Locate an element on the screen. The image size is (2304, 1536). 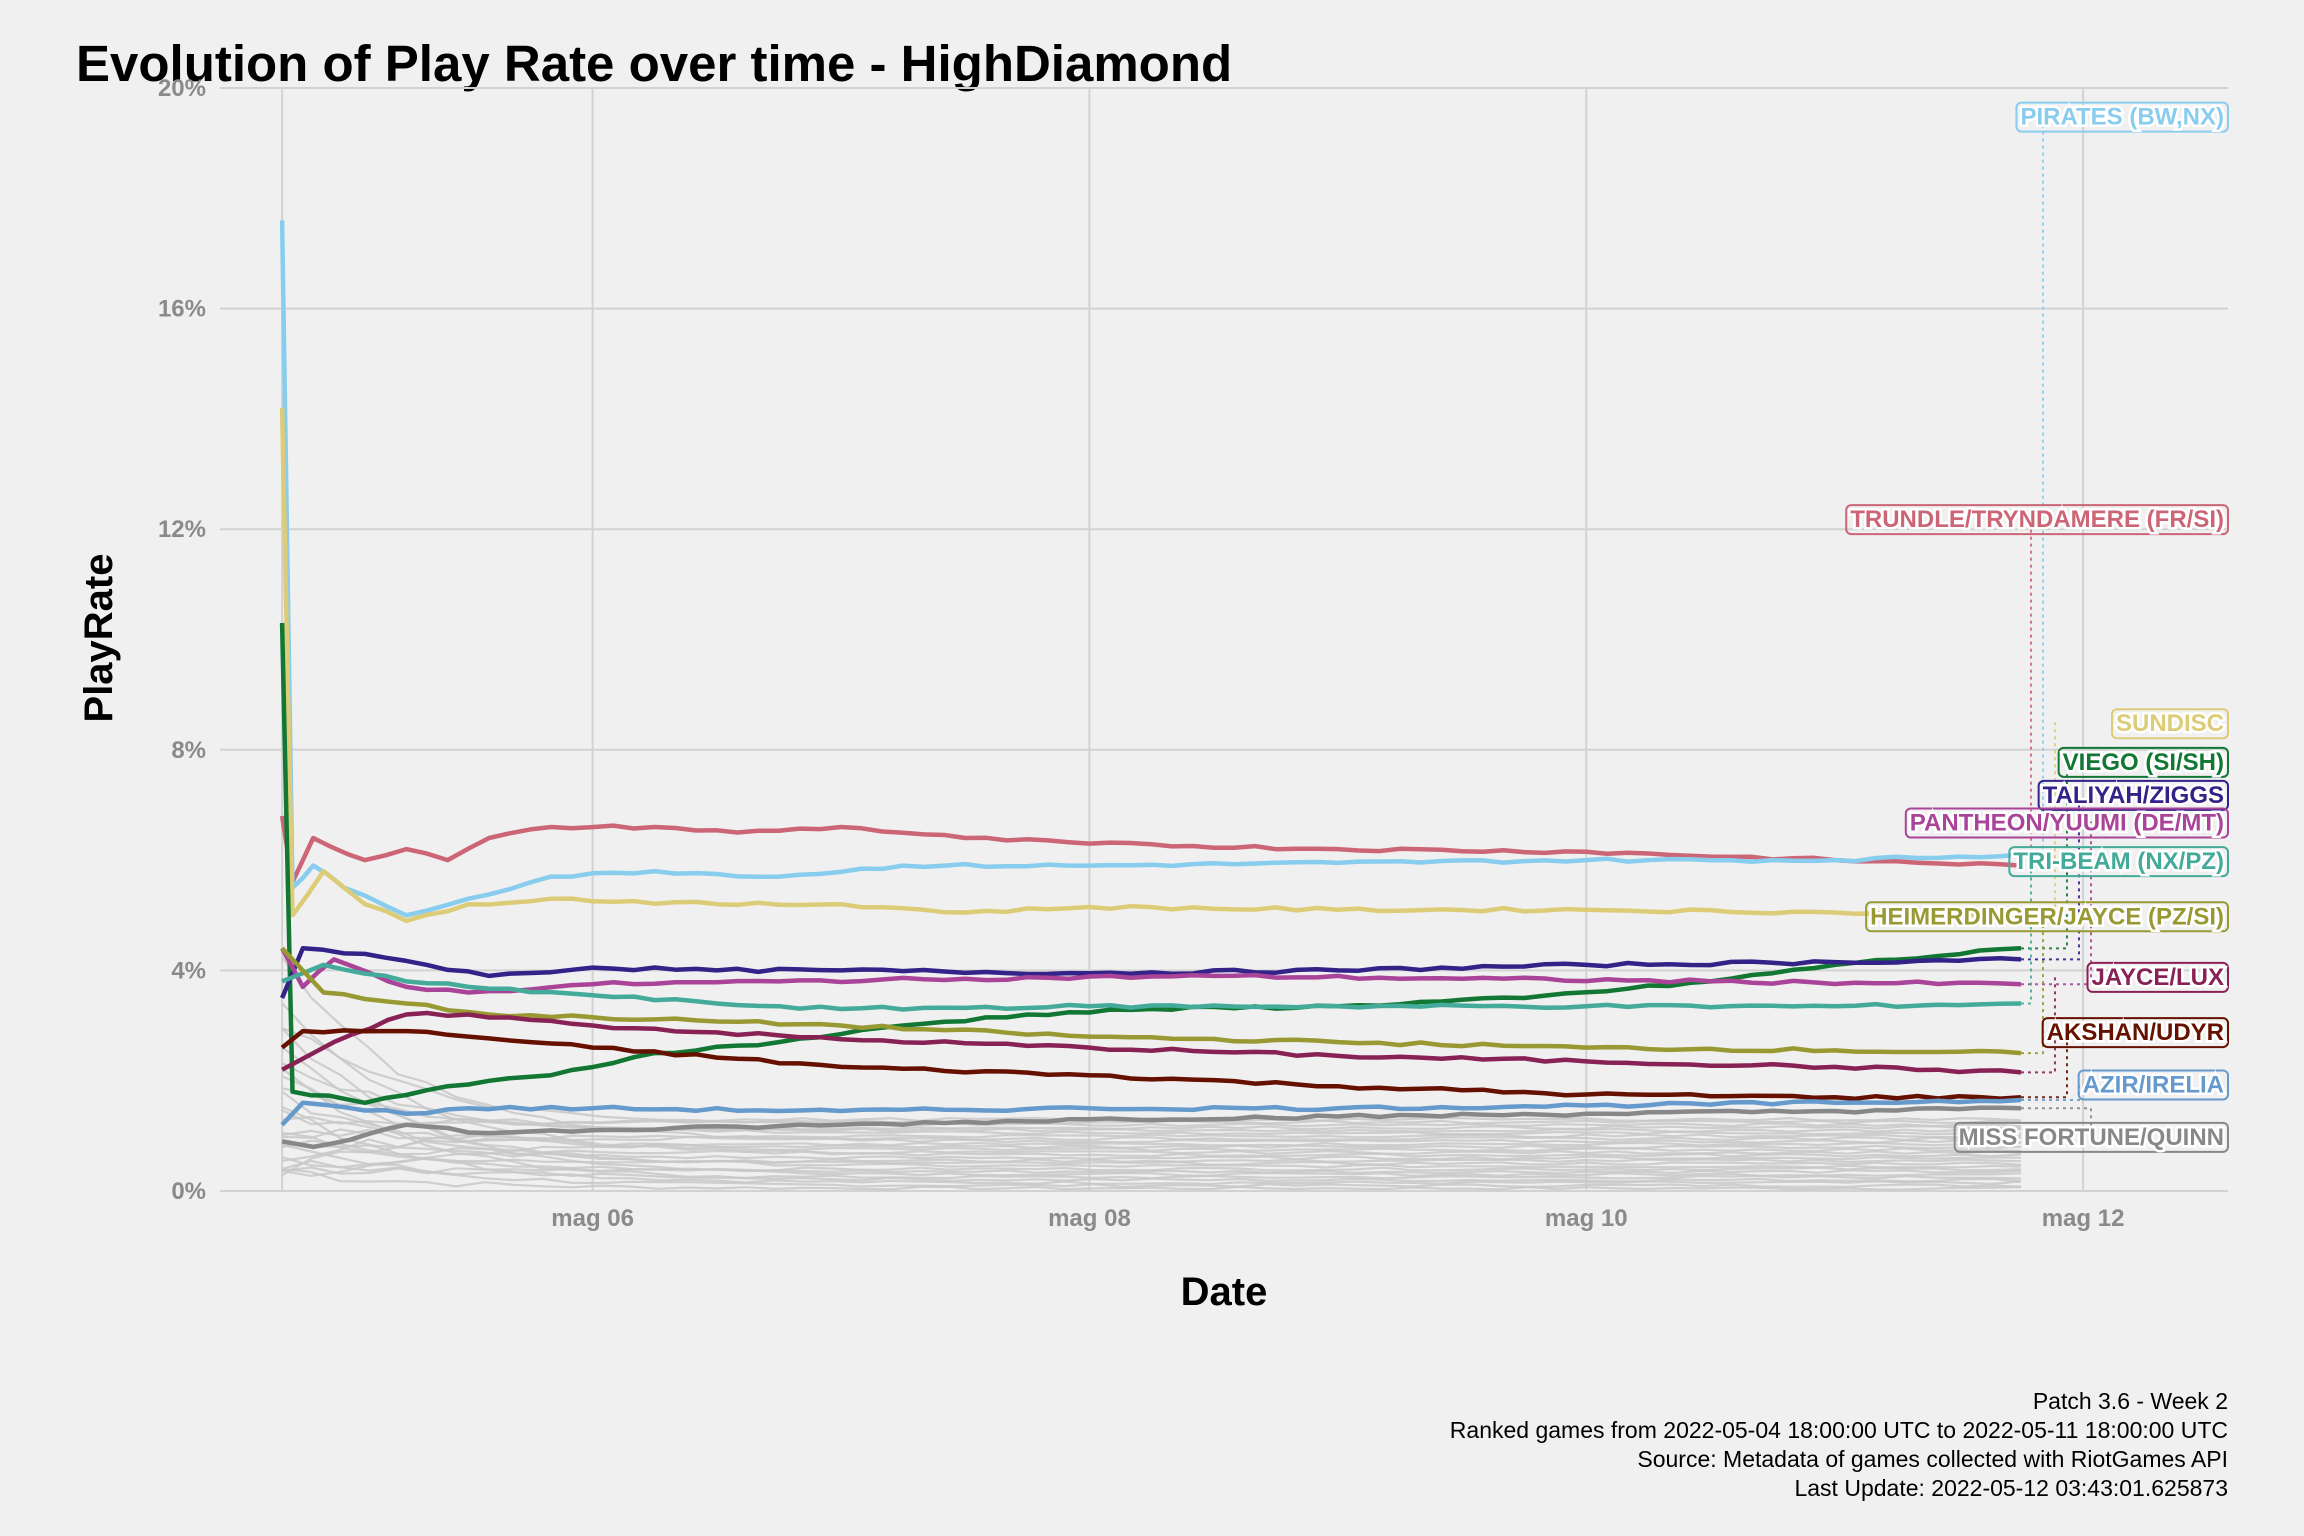
series-label-text: AKSHAN/UDYR is located at coordinates (2135, 1032).